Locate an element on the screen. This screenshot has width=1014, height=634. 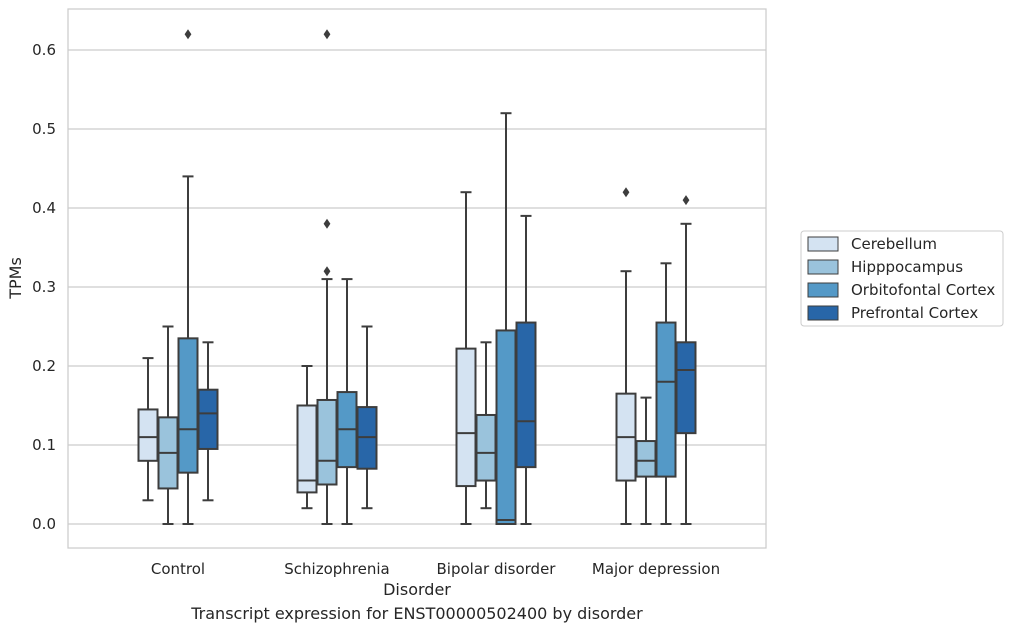
y-axis-label: TPMs is located at coordinates (15, 278).